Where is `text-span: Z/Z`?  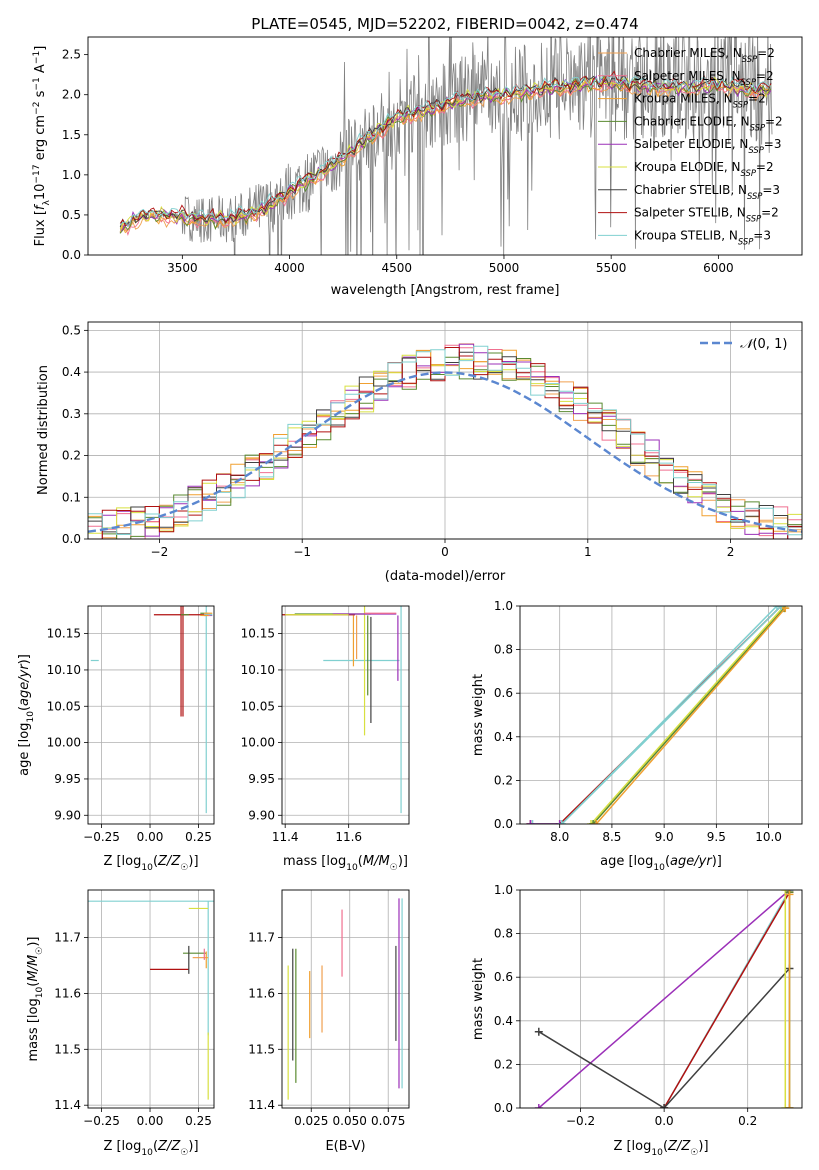
text-span: Z/Z is located at coordinates (169, 1146).